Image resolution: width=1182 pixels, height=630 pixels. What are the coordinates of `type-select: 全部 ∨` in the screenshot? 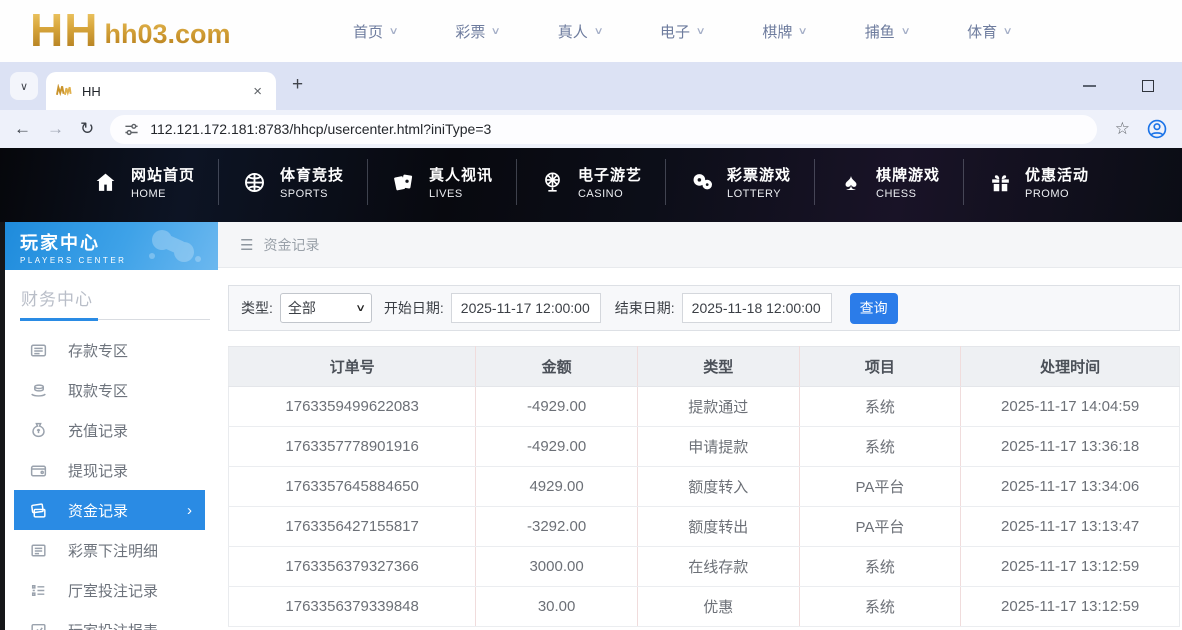 It's located at (325, 308).